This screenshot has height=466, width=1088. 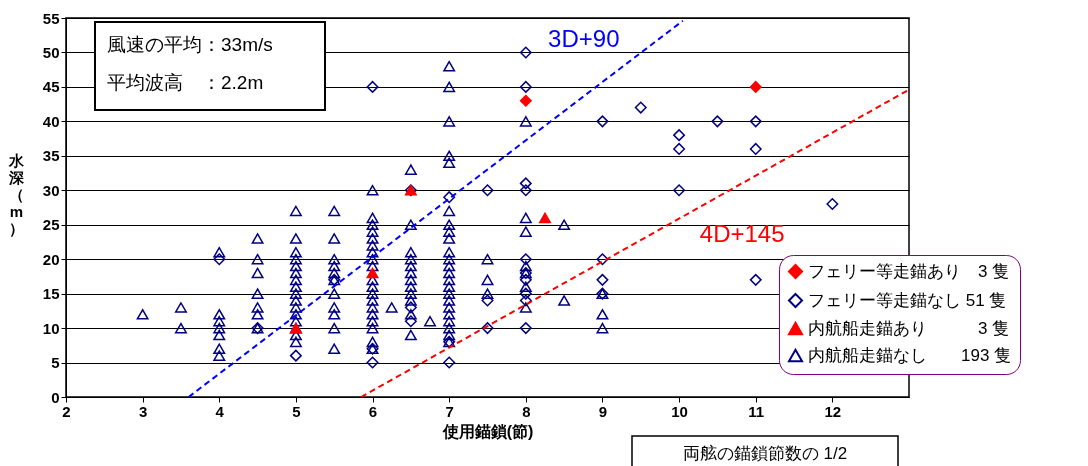 I want to click on legend-label: 内航船走錨あり 3 隻, so click(x=909, y=328).